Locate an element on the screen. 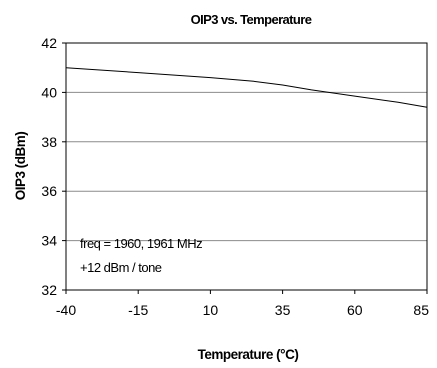  x-axis-ticks: -40 -15 10 35 60 85 is located at coordinates (242, 304).